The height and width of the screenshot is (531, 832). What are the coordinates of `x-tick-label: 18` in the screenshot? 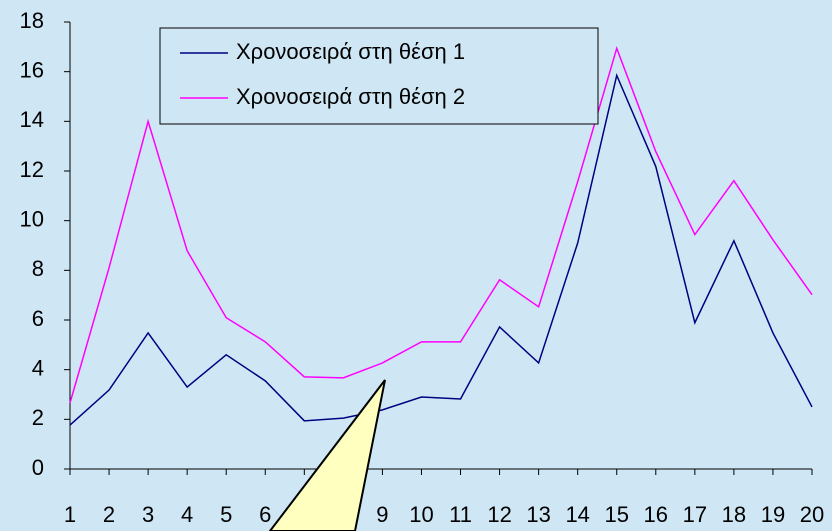 It's located at (734, 514).